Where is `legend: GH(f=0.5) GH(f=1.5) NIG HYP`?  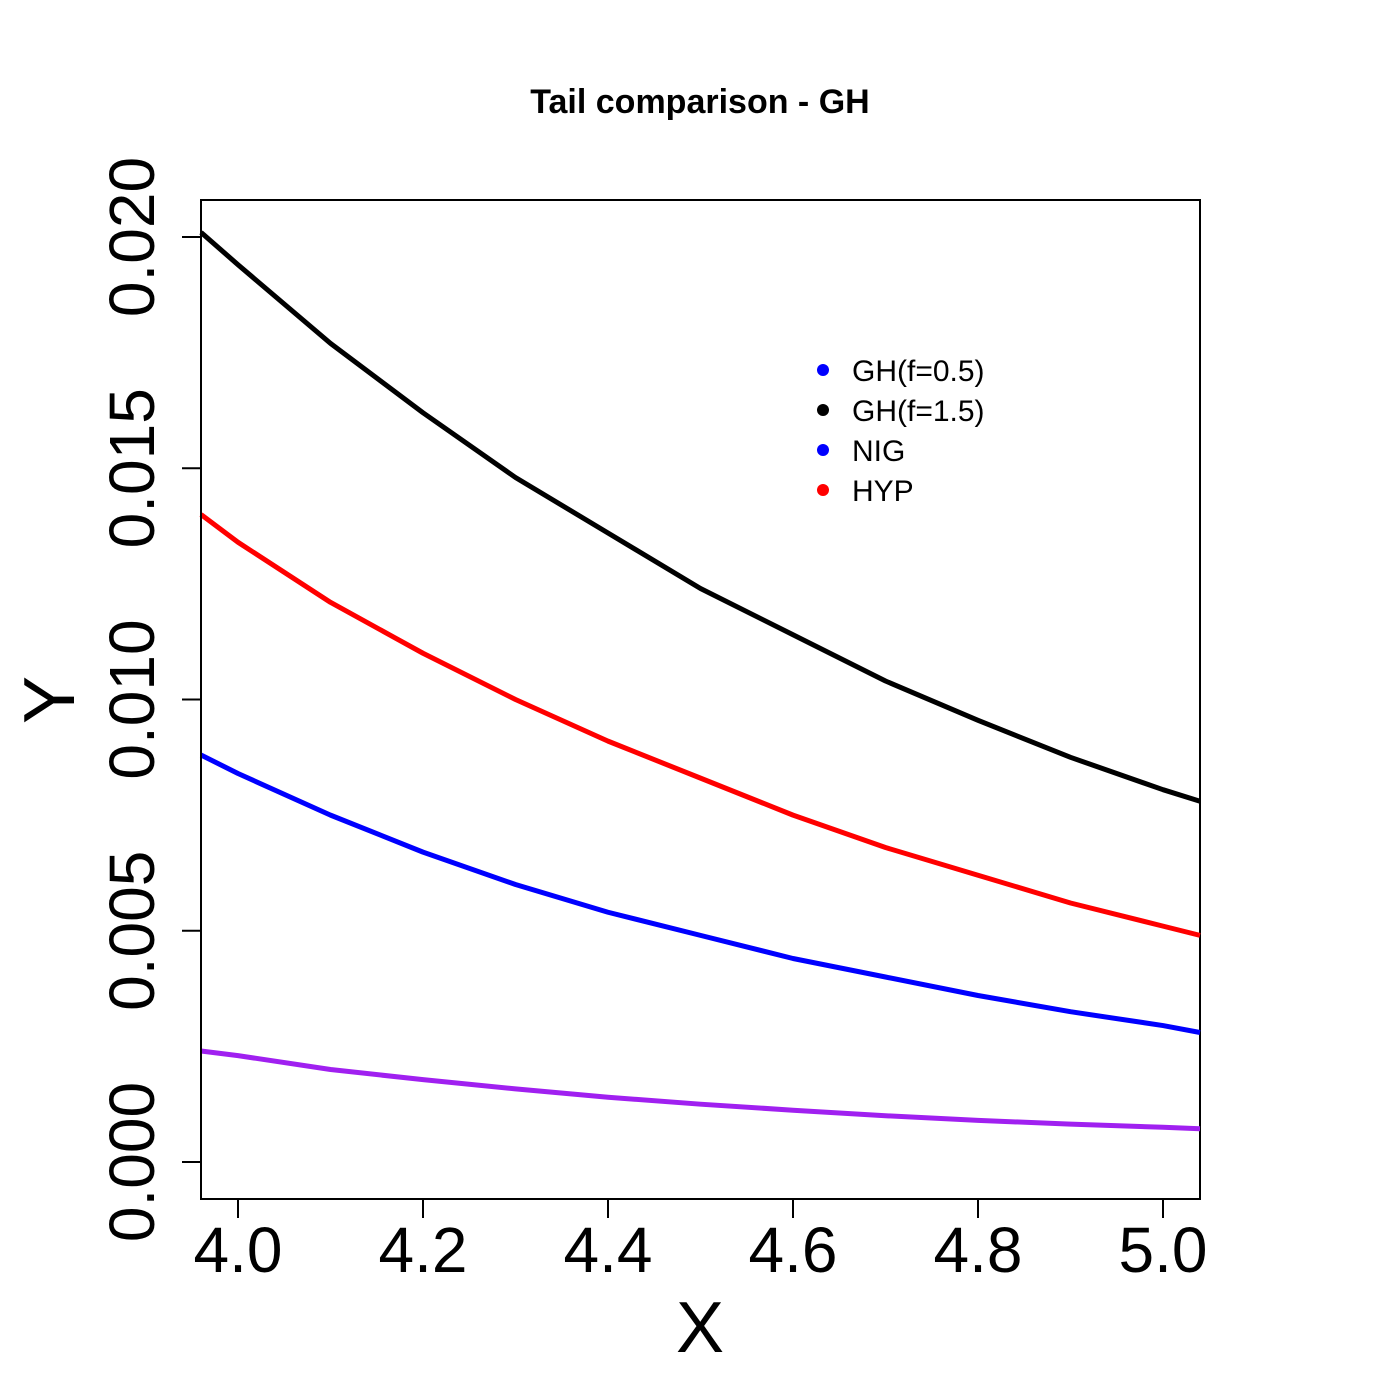 legend: GH(f=0.5) GH(f=1.5) NIG HYP is located at coordinates (901, 431).